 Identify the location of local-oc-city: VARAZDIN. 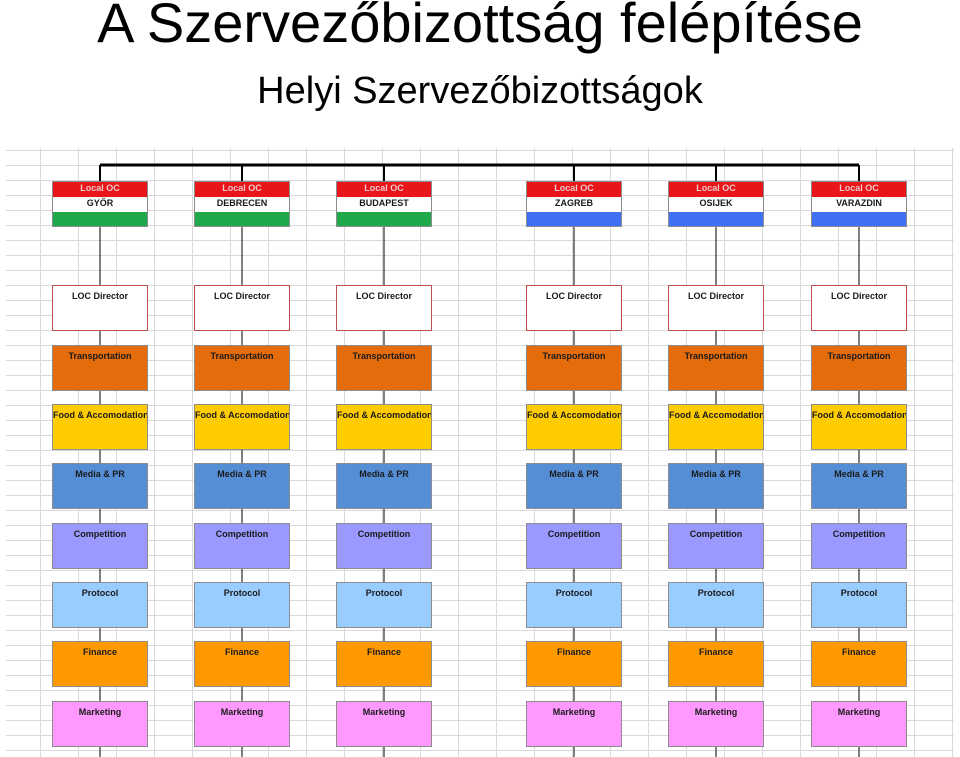
(859, 203).